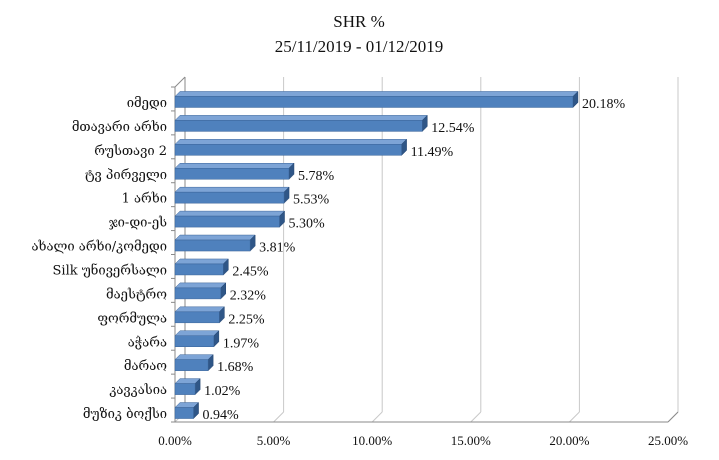 This screenshot has width=719, height=460. What do you see at coordinates (222, 391) in the screenshot?
I see `data-label: 1.02%` at bounding box center [222, 391].